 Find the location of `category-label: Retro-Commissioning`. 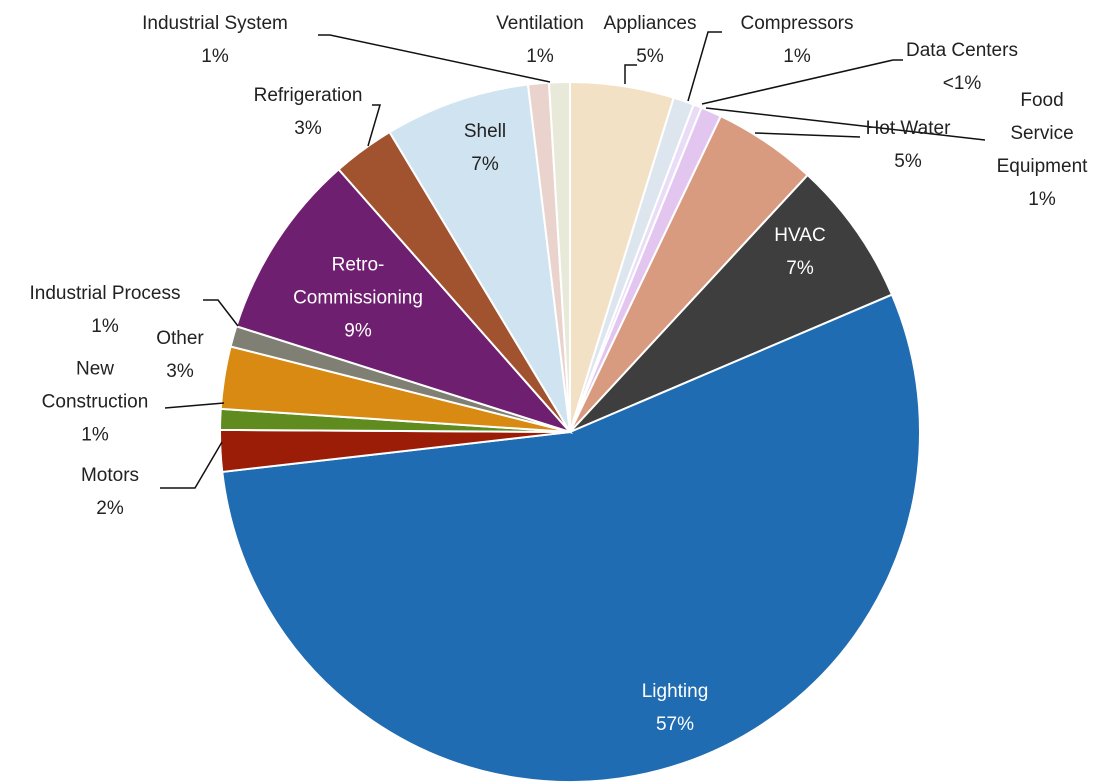

category-label: Retro-Commissioning is located at coordinates (358, 281).